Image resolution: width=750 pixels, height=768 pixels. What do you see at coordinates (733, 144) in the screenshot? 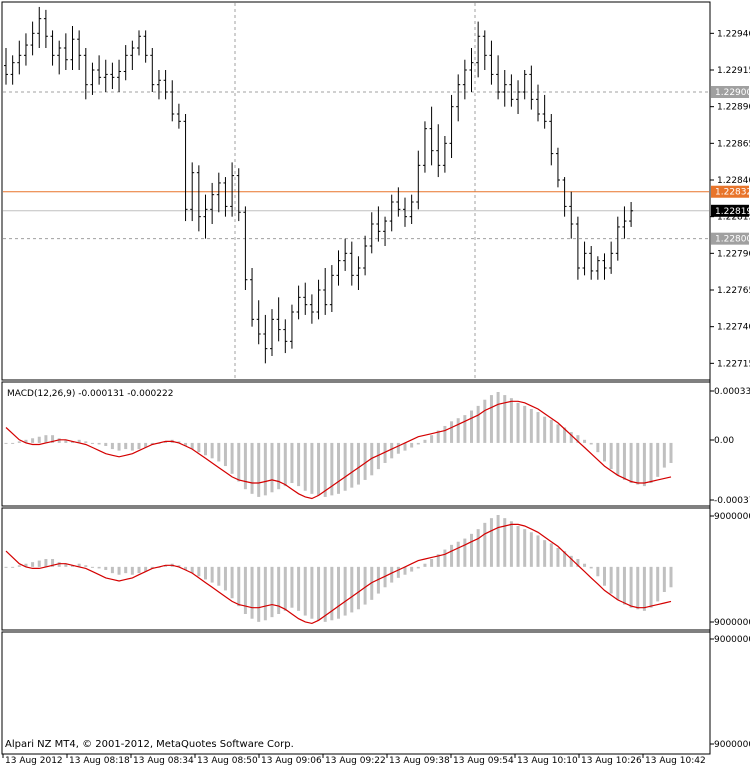
I see `price-tick-label: 1.22865` at bounding box center [733, 144].